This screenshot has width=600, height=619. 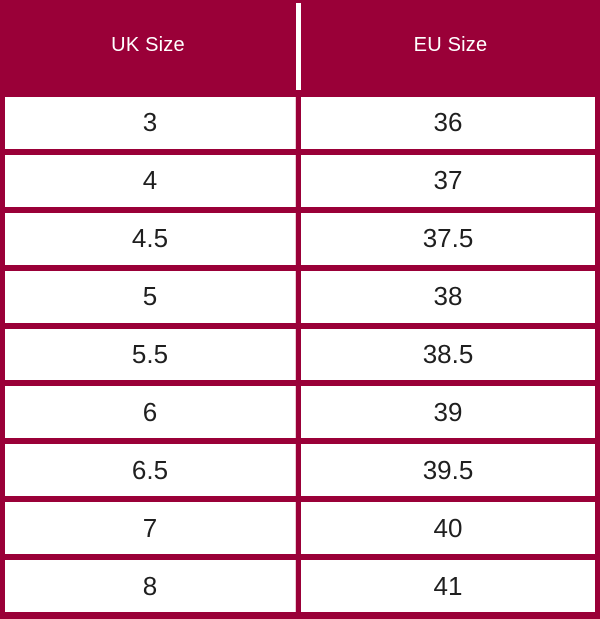 What do you see at coordinates (150, 180) in the screenshot?
I see `uk-size-cell: 4` at bounding box center [150, 180].